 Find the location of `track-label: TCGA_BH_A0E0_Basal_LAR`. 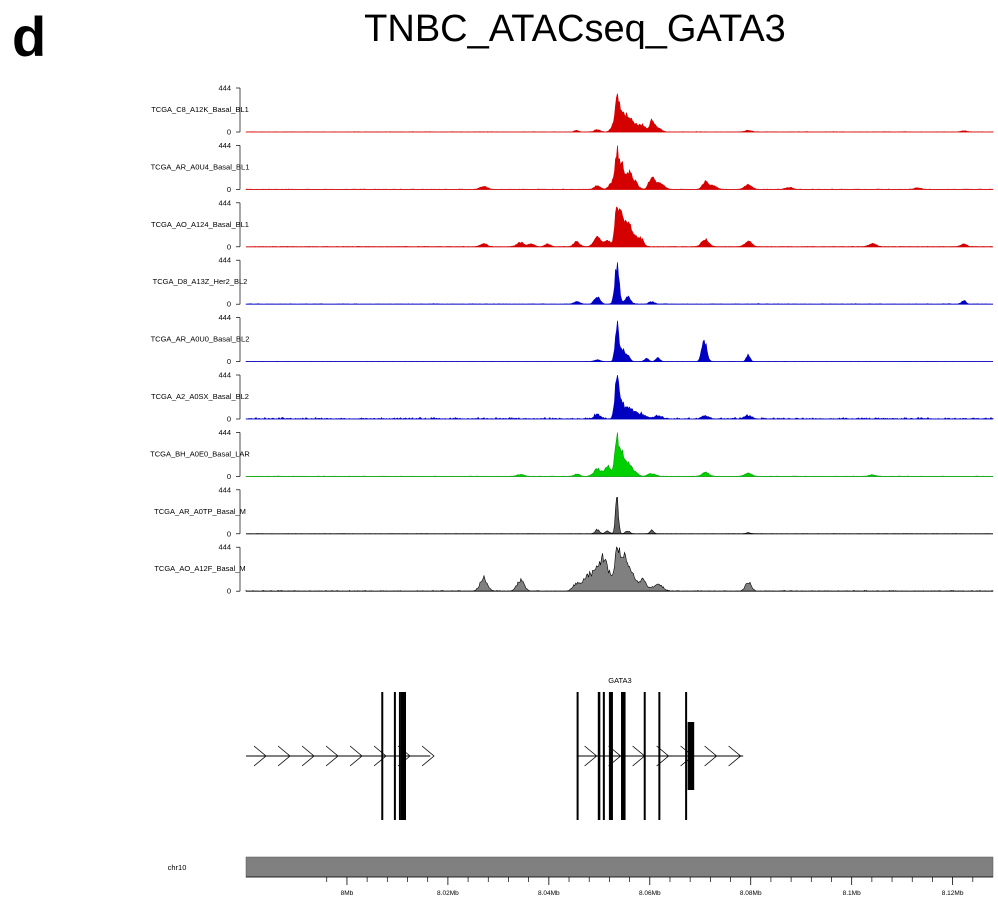

track-label: TCGA_BH_A0E0_Basal_LAR is located at coordinates (200, 453).